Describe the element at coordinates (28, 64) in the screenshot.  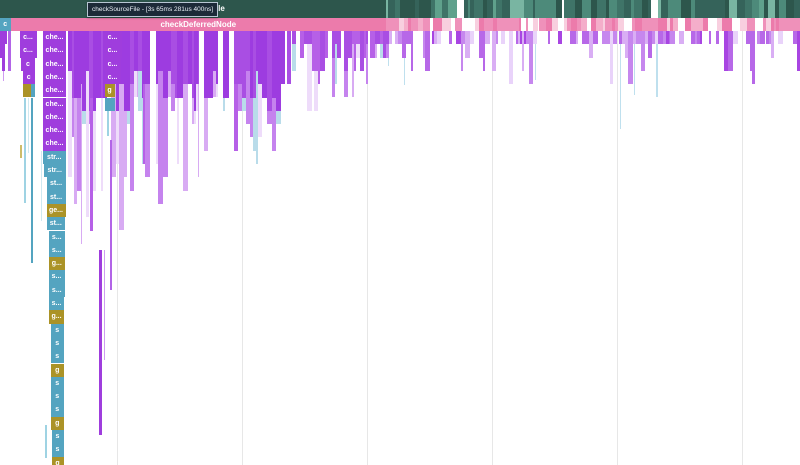
I see `flame-frame: c` at that location.